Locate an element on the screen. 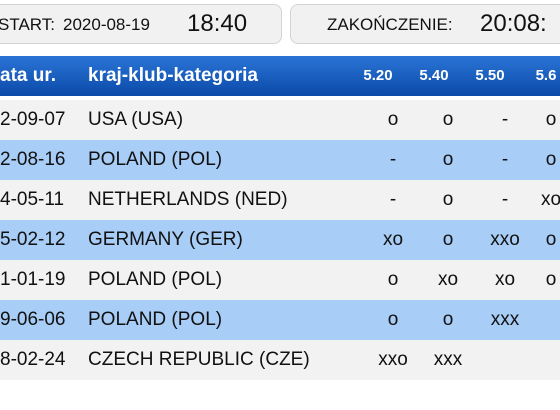 The height and width of the screenshot is (410, 560). table-row: 4-05-11 NETHERLANDS (NED) - o - xo is located at coordinates (280, 200).